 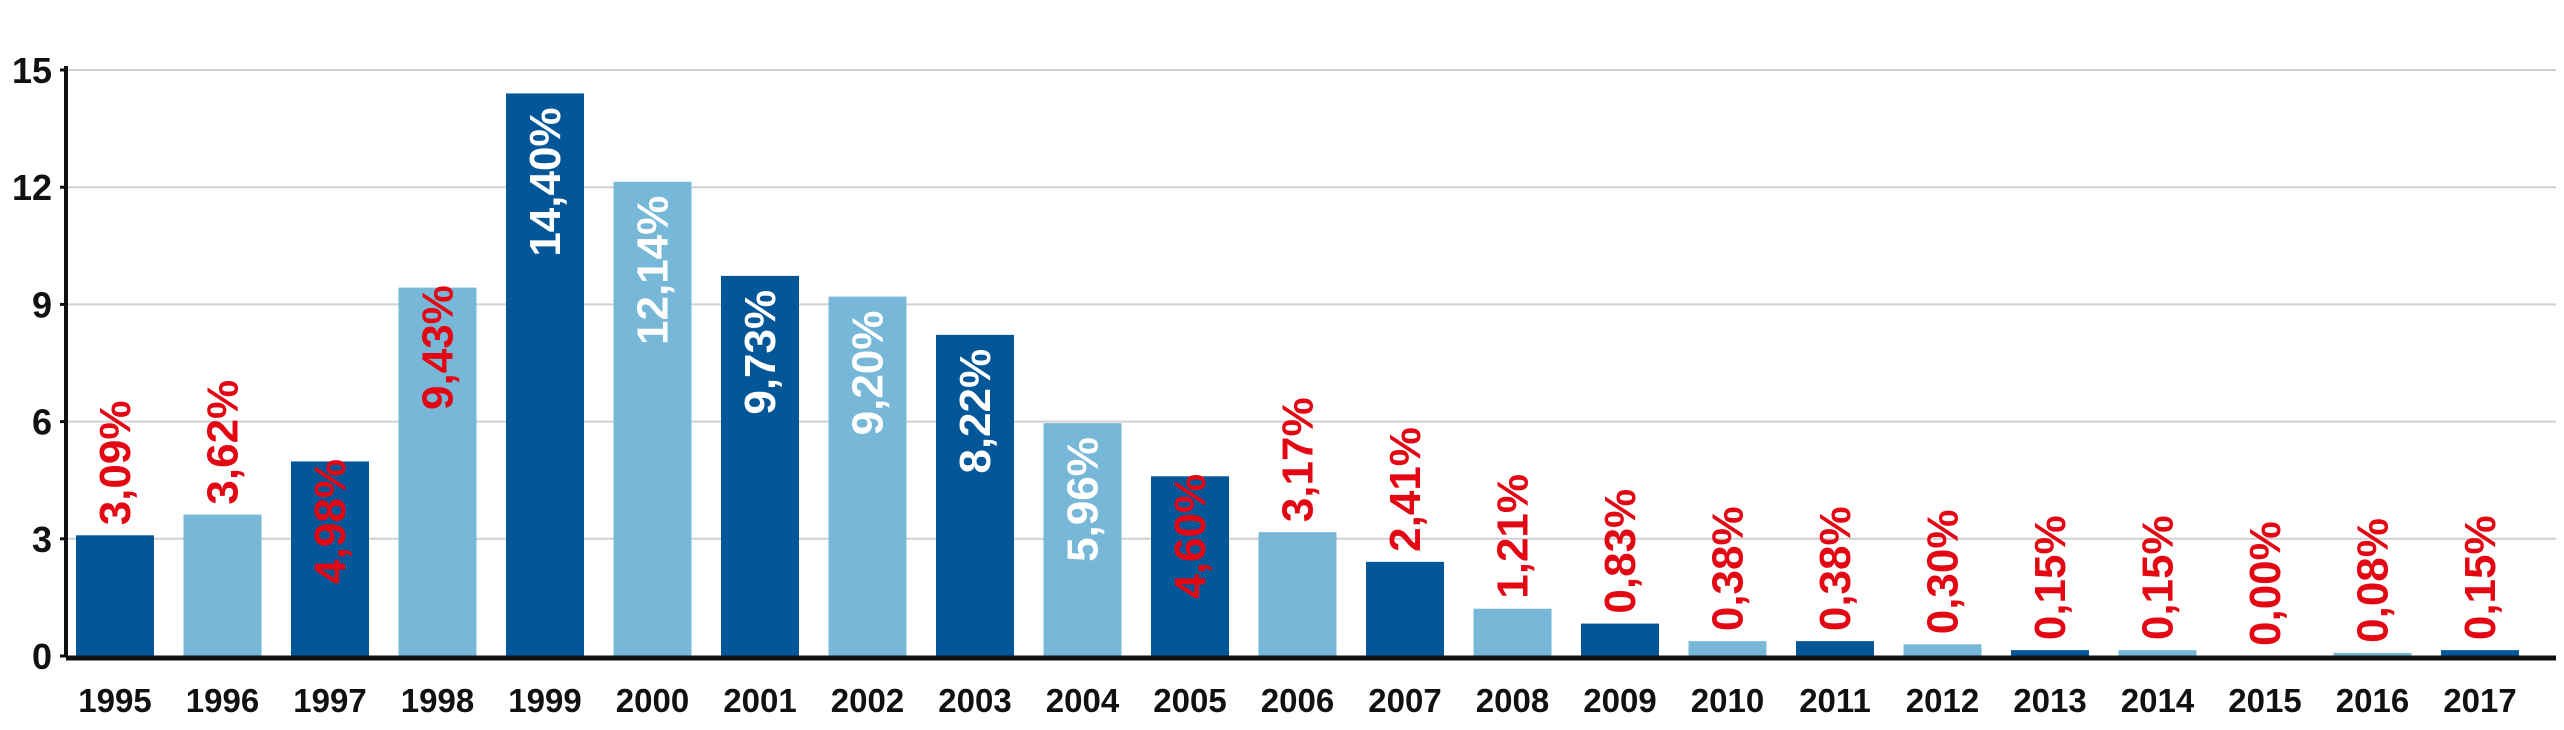 What do you see at coordinates (114, 700) in the screenshot?
I see `x-tick-label-1995: 1995` at bounding box center [114, 700].